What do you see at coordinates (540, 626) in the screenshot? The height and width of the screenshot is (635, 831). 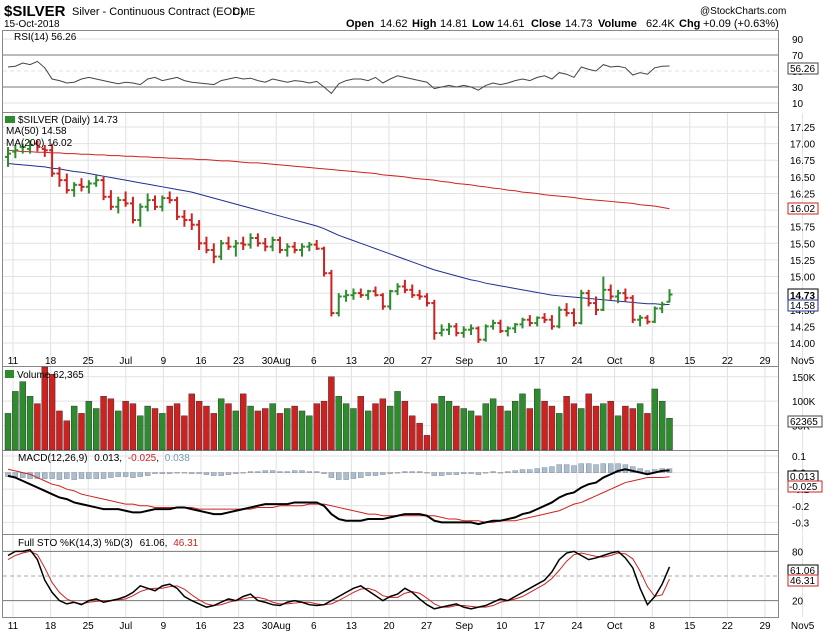 I see `x-tick-label: 17` at bounding box center [540, 626].